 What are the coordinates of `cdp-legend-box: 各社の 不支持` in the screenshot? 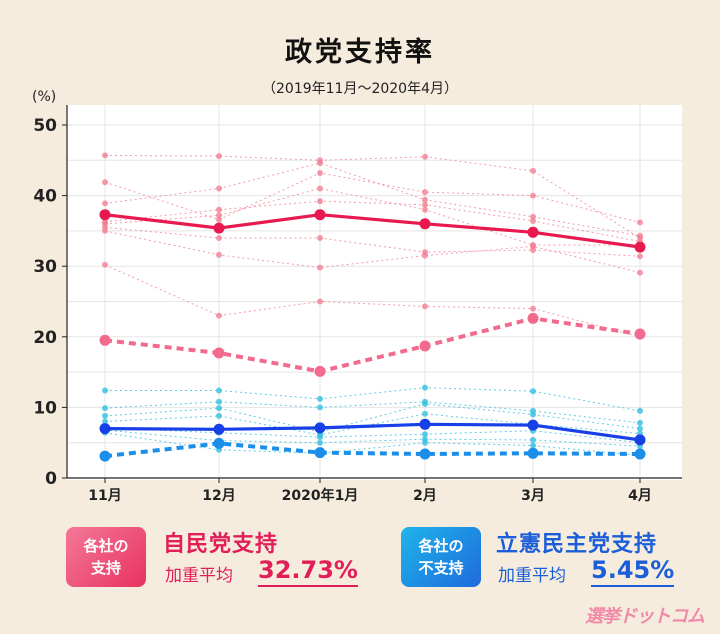 It's located at (441, 557).